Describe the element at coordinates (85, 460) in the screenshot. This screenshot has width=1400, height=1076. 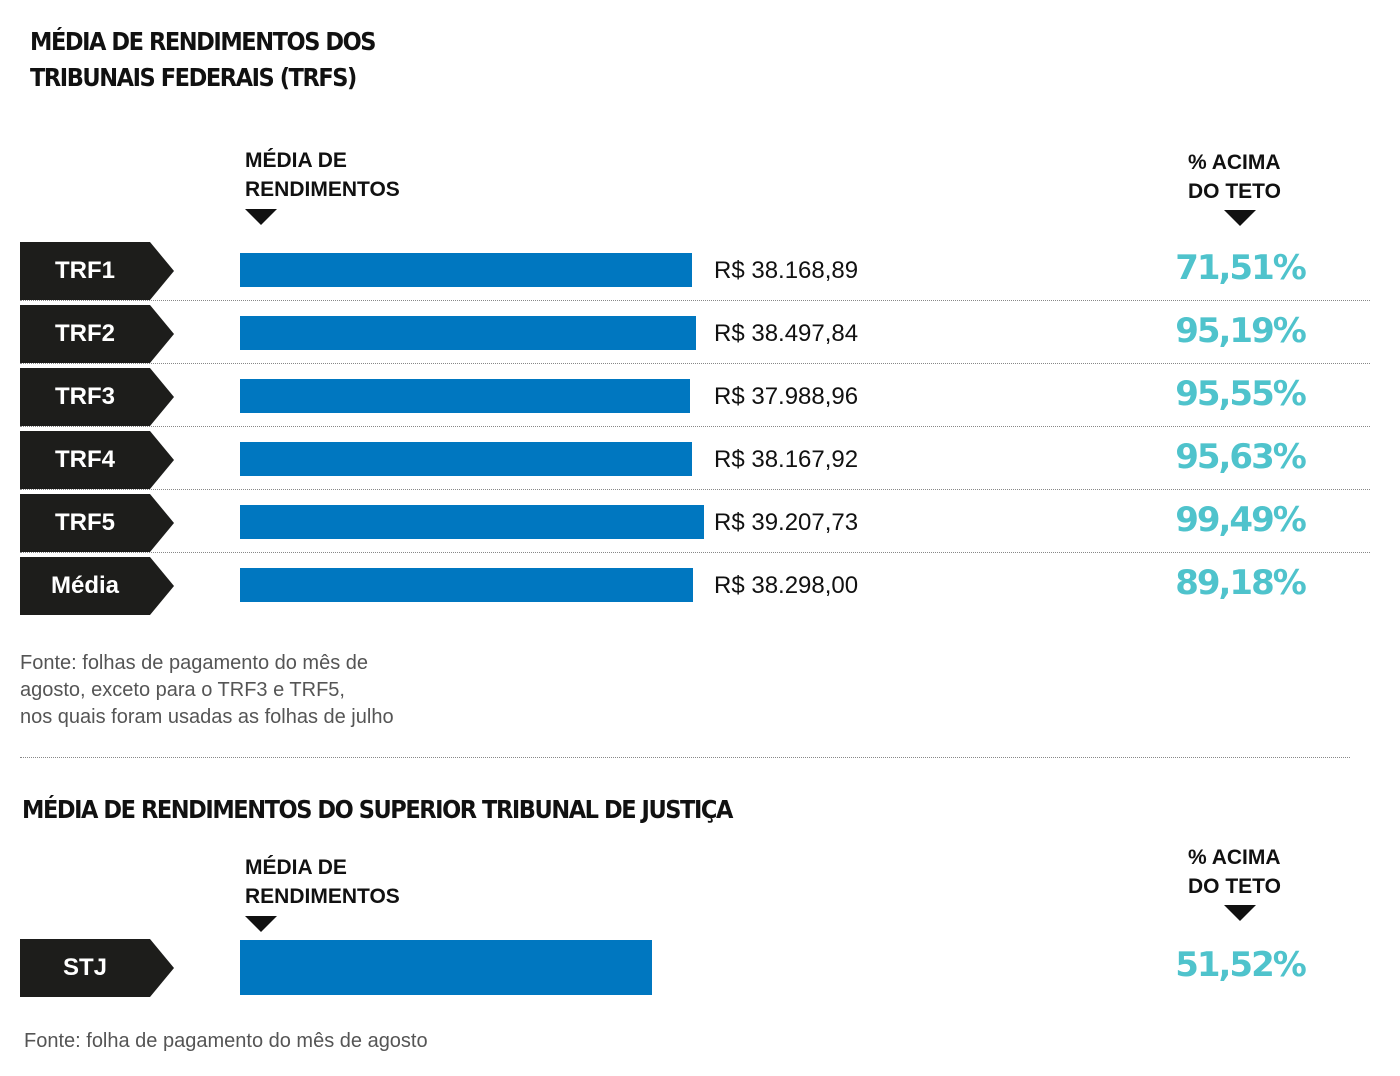
I see `row-label-trf4: TRF4` at that location.